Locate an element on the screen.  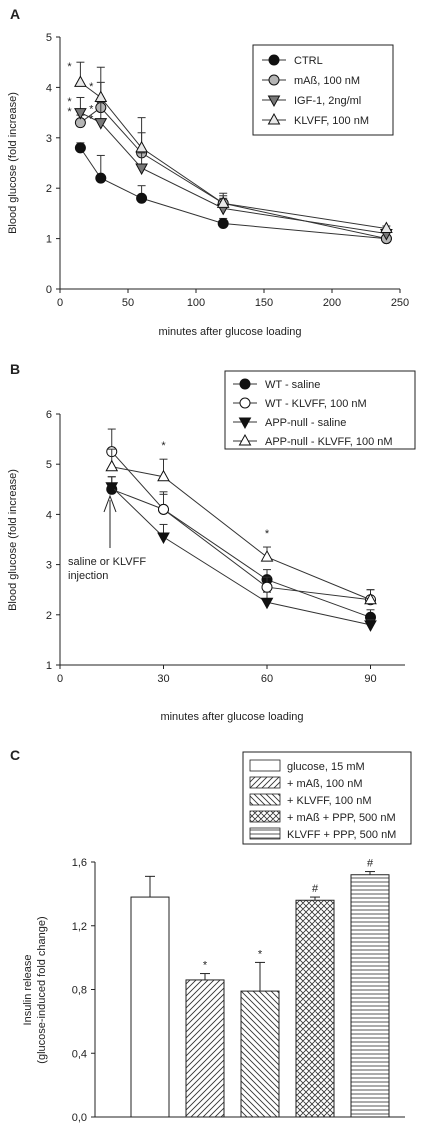
bar-group-3: * is located at coordinates (260, 1033).